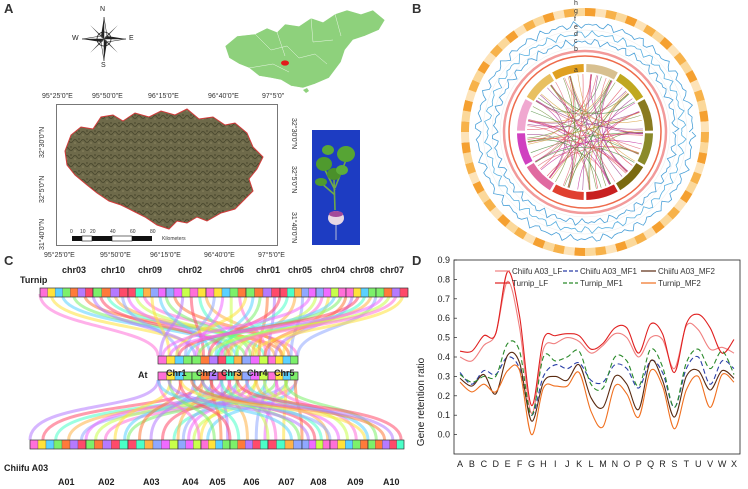 The height and width of the screenshot is (489, 748). What do you see at coordinates (576, 41) in the screenshot?
I see `ring-label-c: c` at bounding box center [576, 41].